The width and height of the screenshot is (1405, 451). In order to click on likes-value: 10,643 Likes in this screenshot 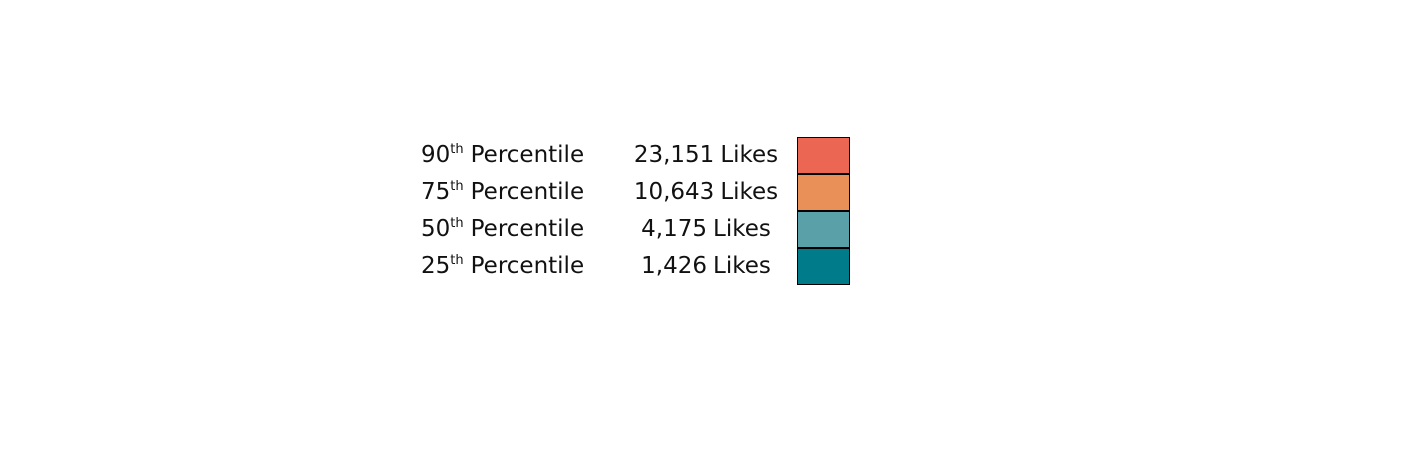, I will do `click(706, 192)`.